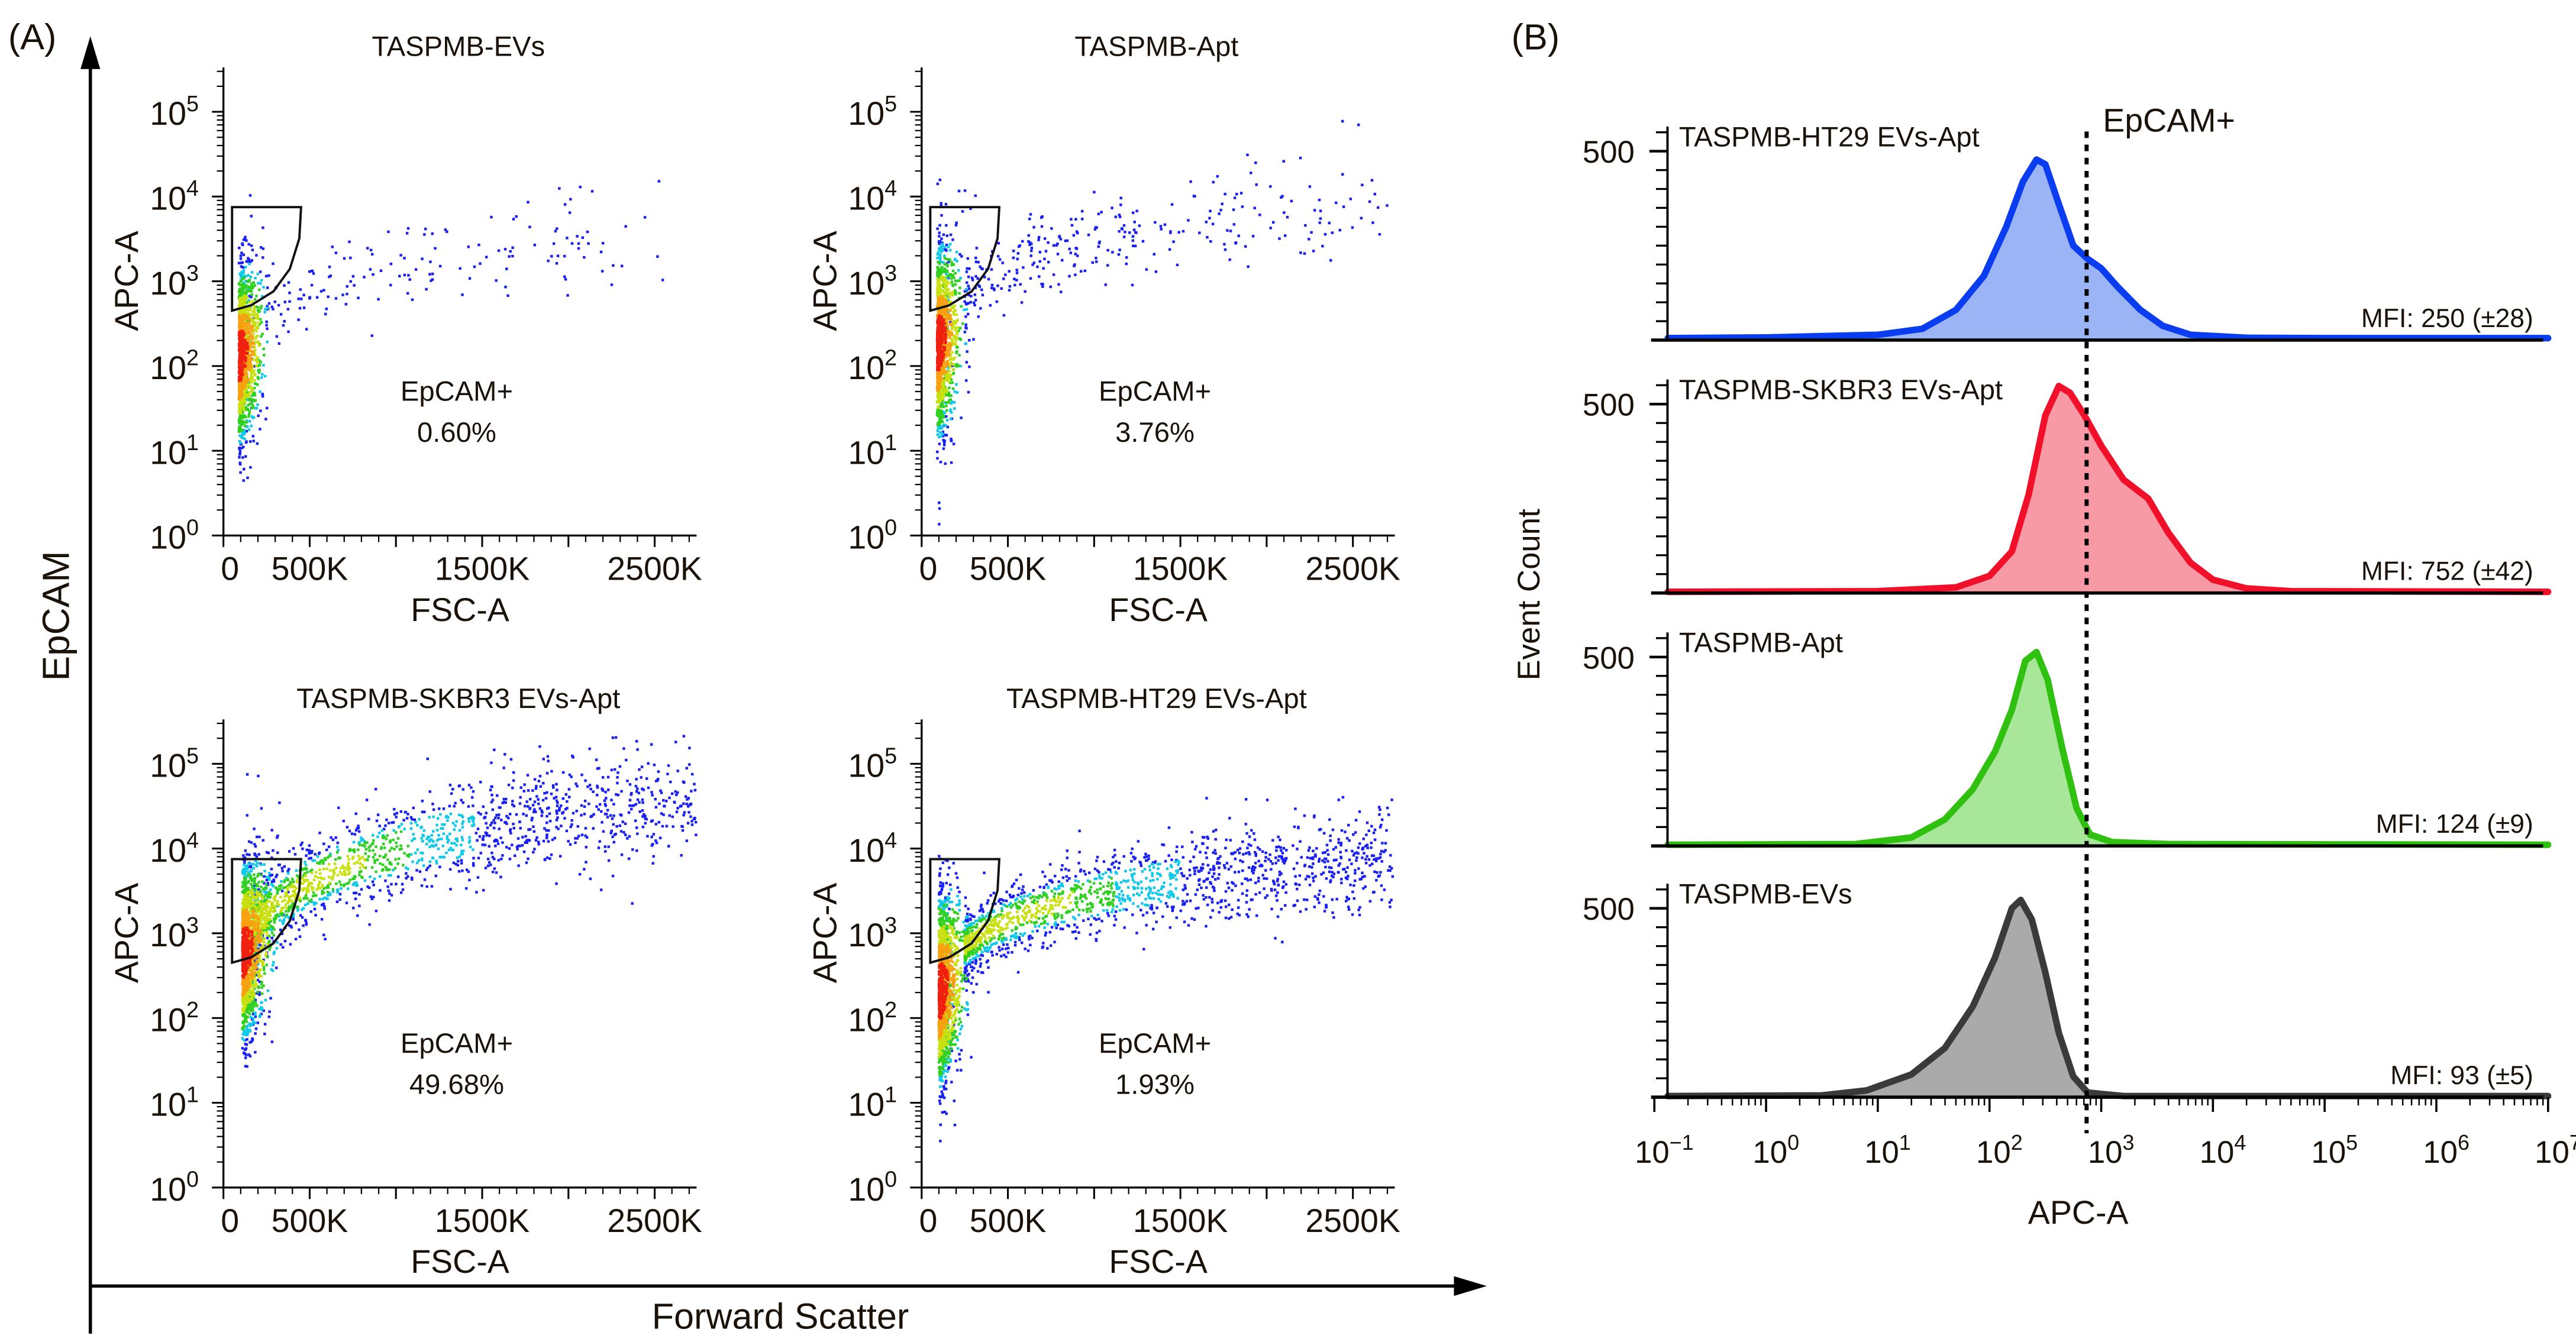  What do you see at coordinates (866, 453) in the screenshot?
I see `tick-base: 10` at bounding box center [866, 453].